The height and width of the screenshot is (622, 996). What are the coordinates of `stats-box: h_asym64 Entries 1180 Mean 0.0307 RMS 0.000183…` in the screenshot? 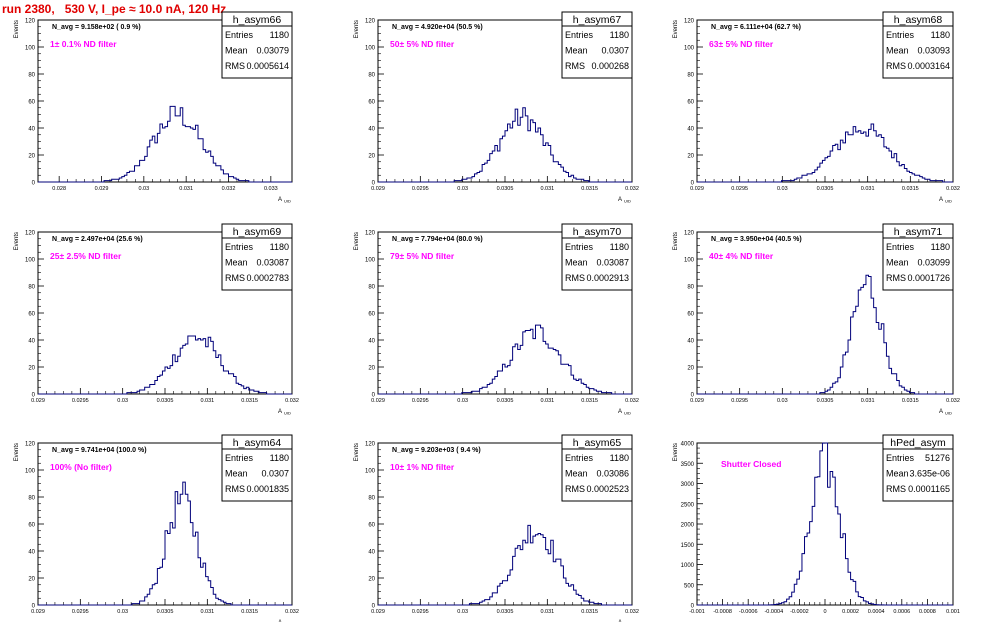 It's located at (257, 468).